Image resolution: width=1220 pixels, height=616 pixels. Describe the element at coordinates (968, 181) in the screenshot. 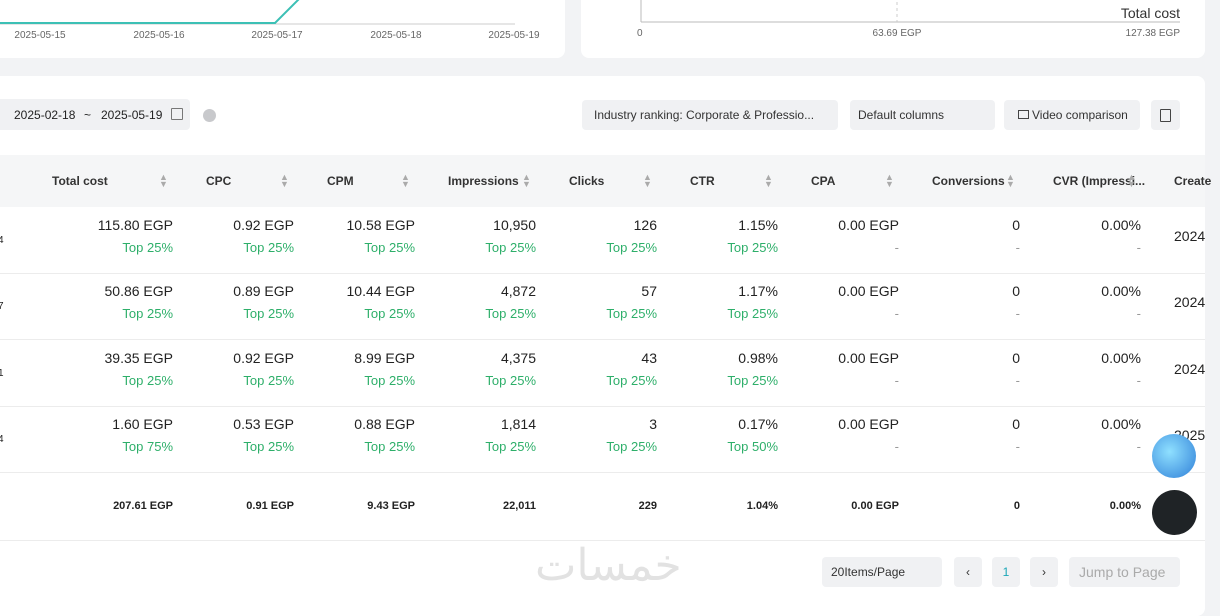

I see `column-header: Conversions` at that location.